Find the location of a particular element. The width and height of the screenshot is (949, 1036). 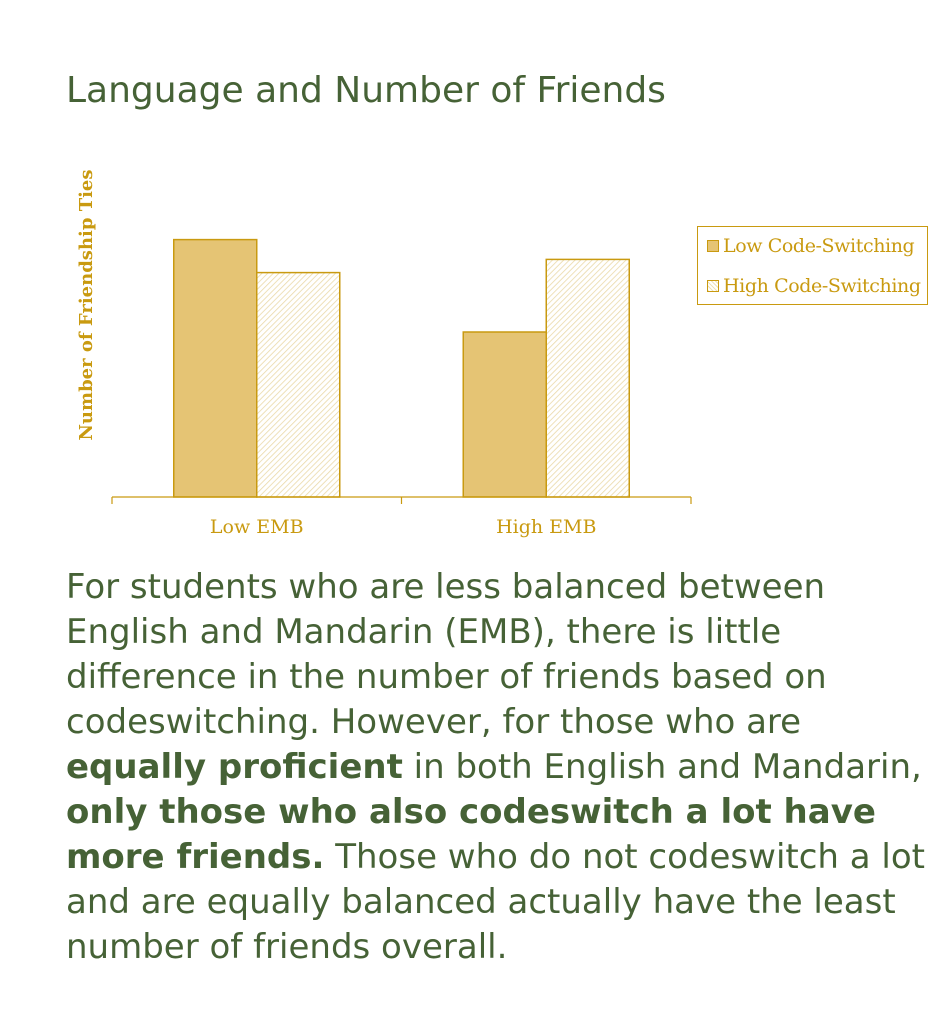

bar-high-code-switching-low-emb is located at coordinates (298, 384).